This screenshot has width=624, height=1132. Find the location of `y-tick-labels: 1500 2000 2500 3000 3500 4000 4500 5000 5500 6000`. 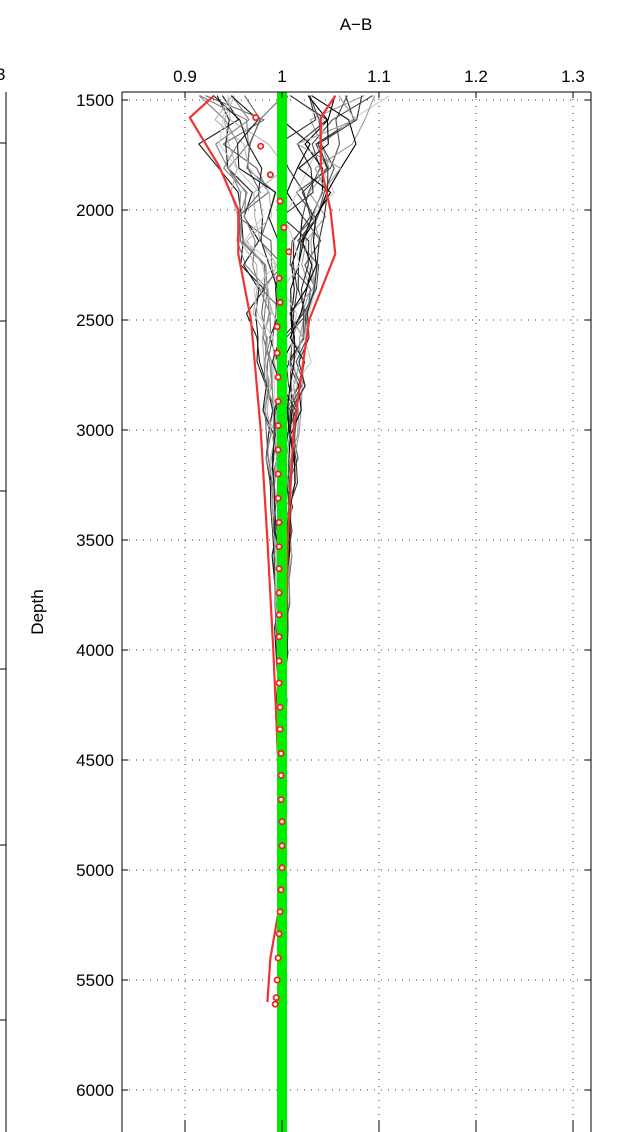

y-tick-labels: 1500 2000 2500 3000 3500 4000 4500 5000 5500 6000 is located at coordinates (95, 595).